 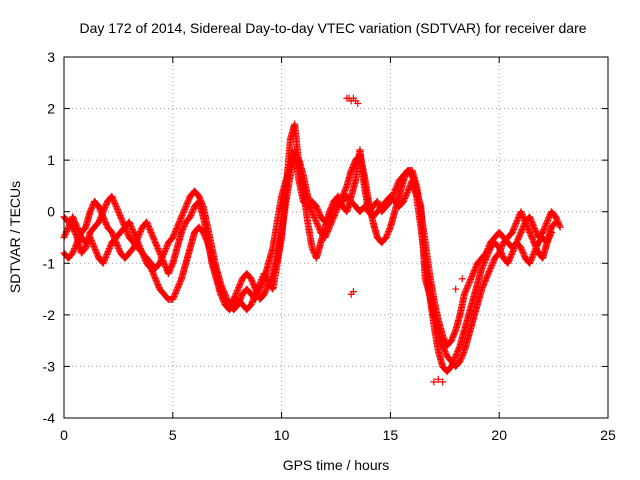 What do you see at coordinates (391, 435) in the screenshot?
I see `x-tick-label: 15` at bounding box center [391, 435].